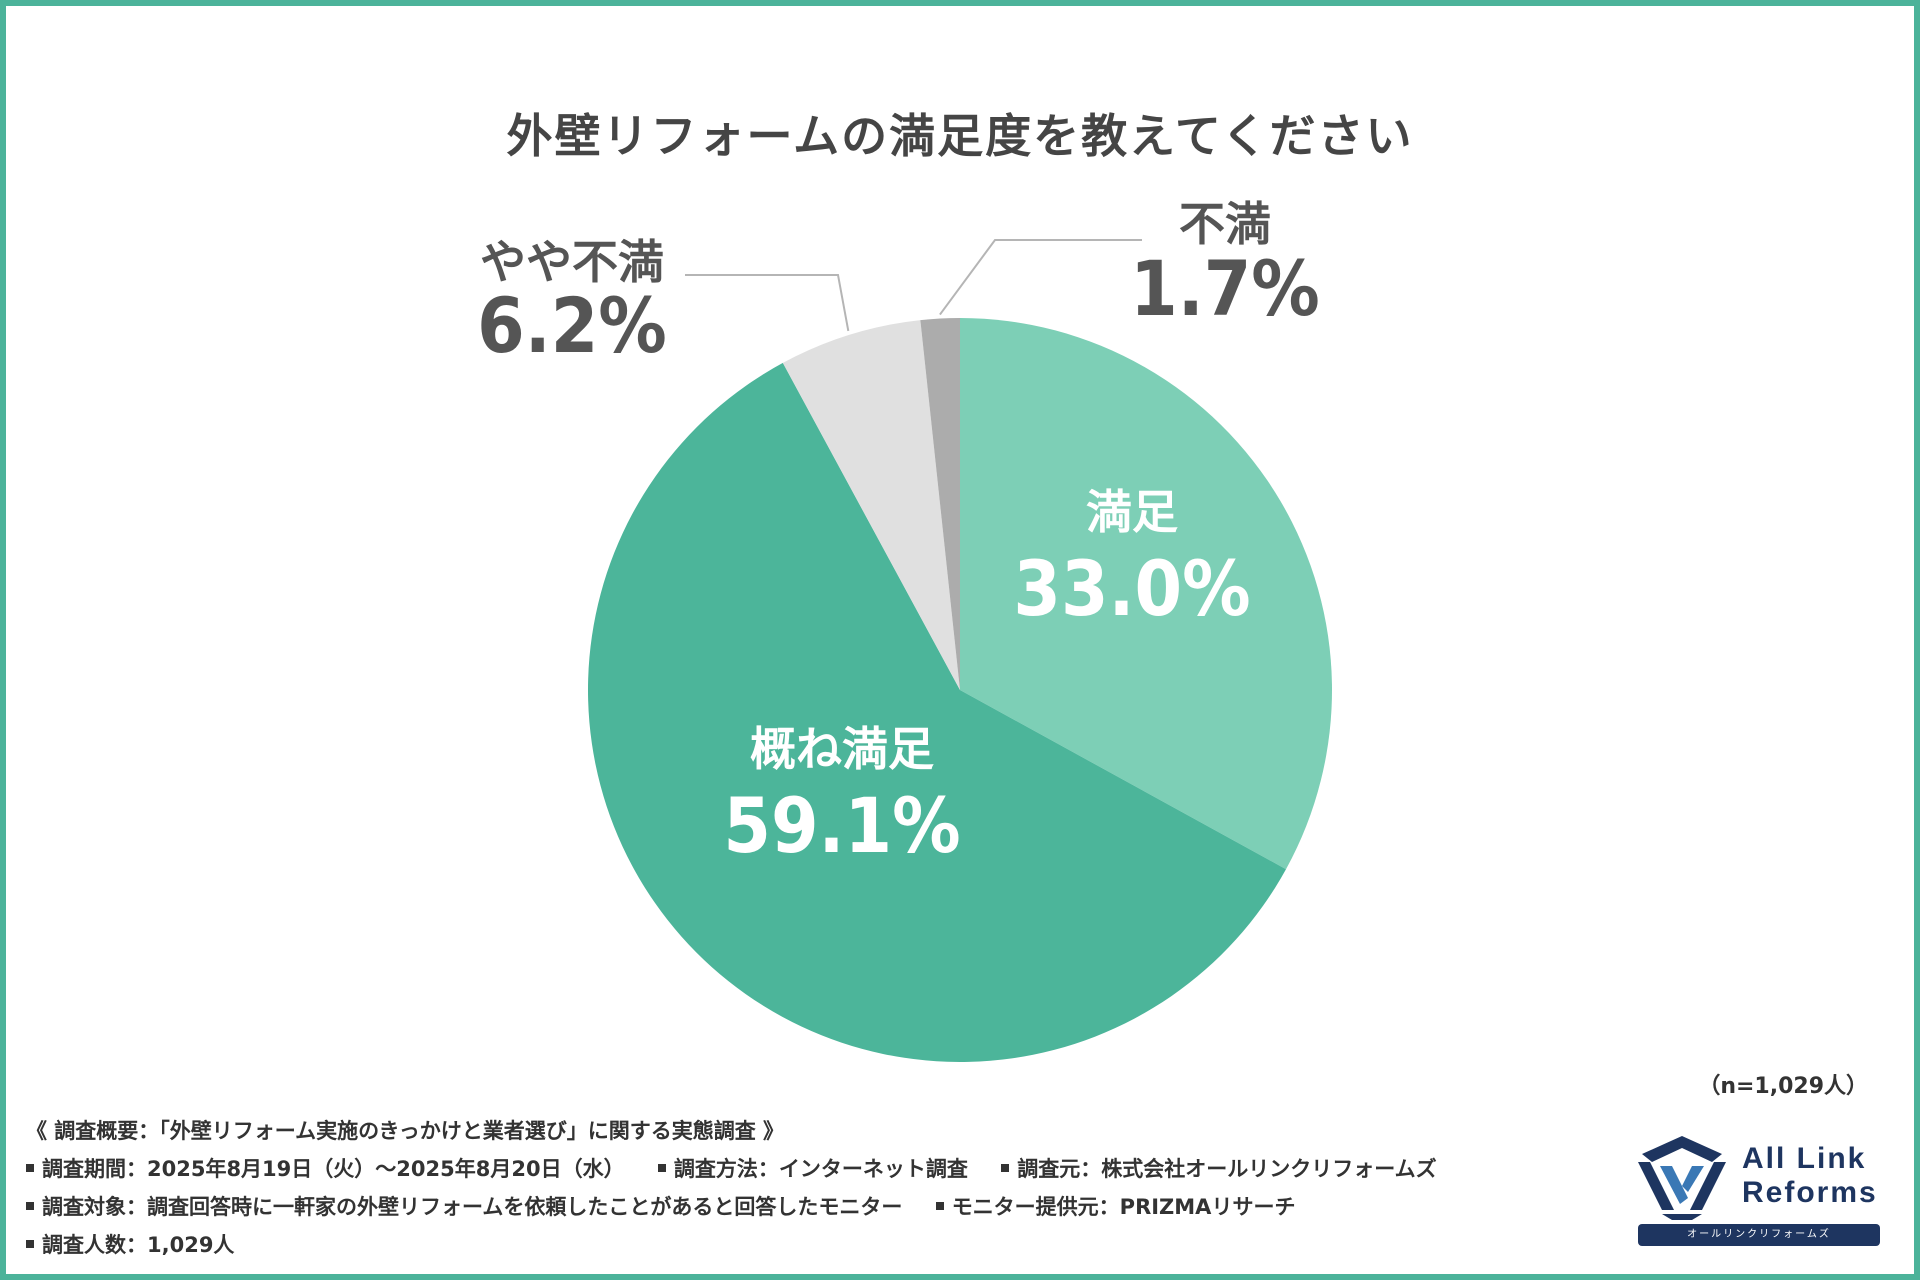 Image resolution: width=1920 pixels, height=1280 pixels. I want to click on survey-source: 調査元：株式会社オールリンクリフォームズ, so click(1227, 1169).